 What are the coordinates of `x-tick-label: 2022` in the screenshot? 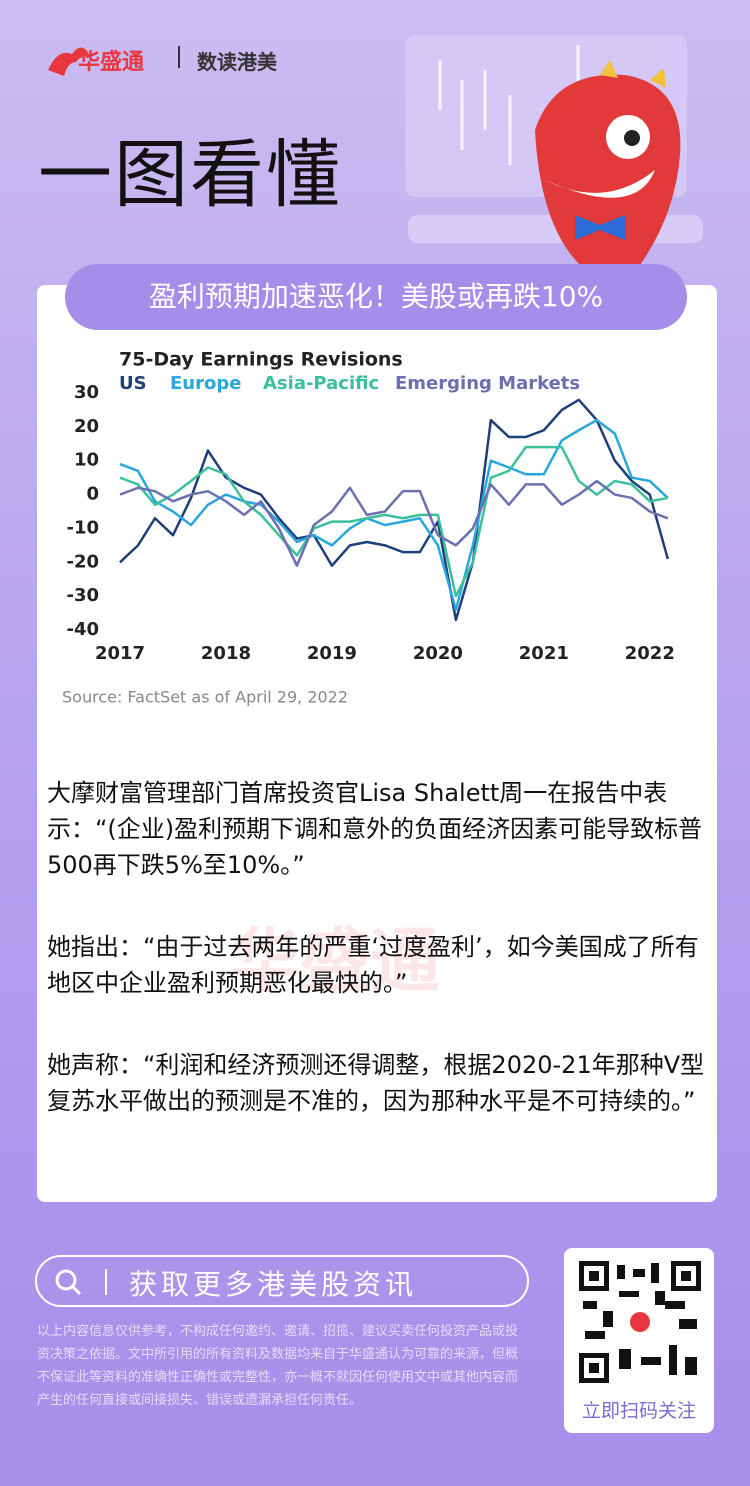 It's located at (650, 653).